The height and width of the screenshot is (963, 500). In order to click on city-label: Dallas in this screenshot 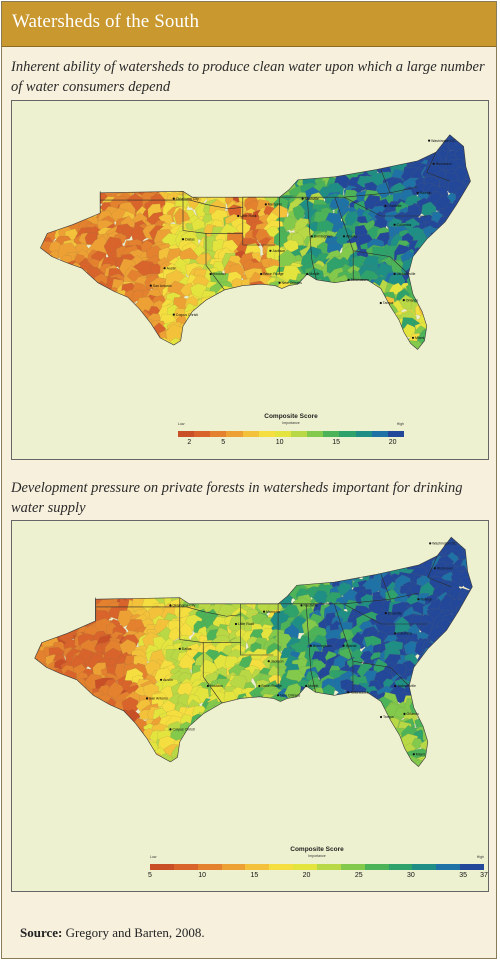, I will do `click(190, 239)`.